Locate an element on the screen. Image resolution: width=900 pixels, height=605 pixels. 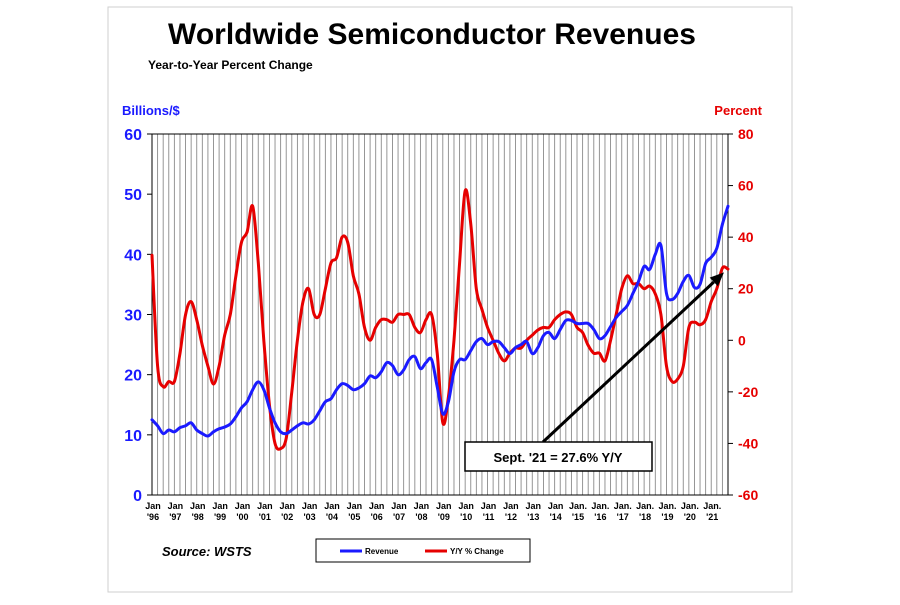
x-tick: Jan'08 is located at coordinates (422, 511).